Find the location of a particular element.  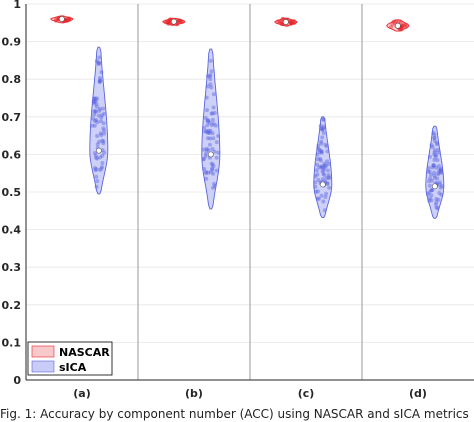

sica-median-marker is located at coordinates (98, 150).